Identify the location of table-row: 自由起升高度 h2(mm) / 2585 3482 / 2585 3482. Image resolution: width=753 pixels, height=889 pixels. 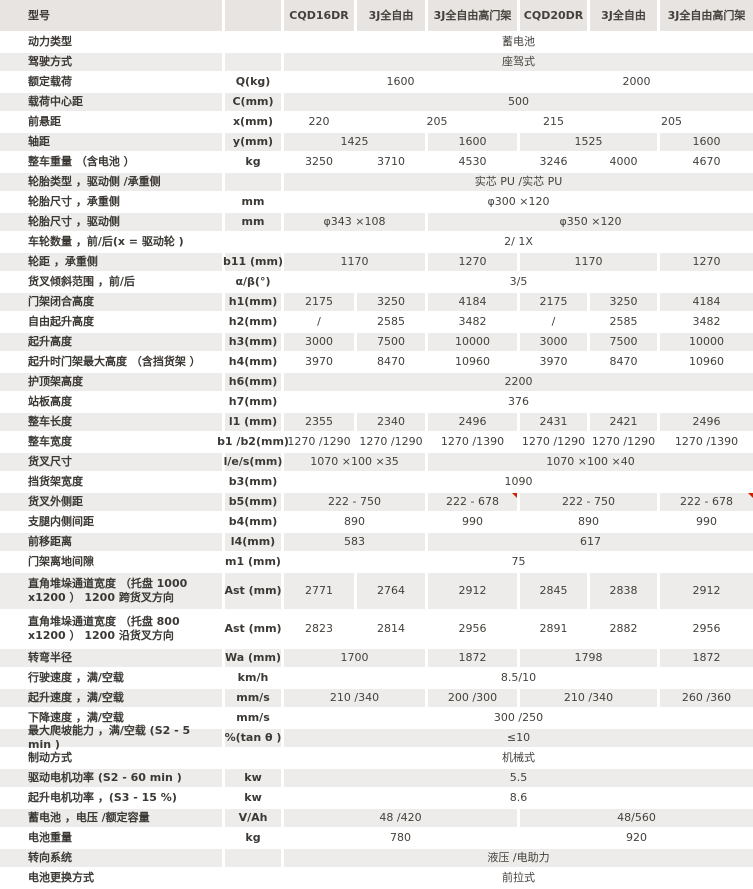
(376, 322).